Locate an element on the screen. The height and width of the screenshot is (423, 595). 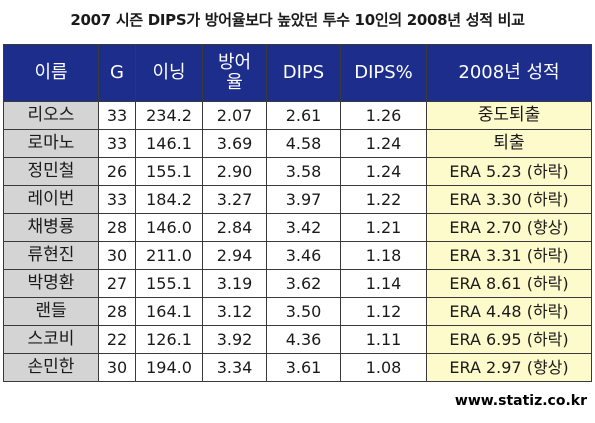
cell-name: 류현진 is located at coordinates (51, 255).